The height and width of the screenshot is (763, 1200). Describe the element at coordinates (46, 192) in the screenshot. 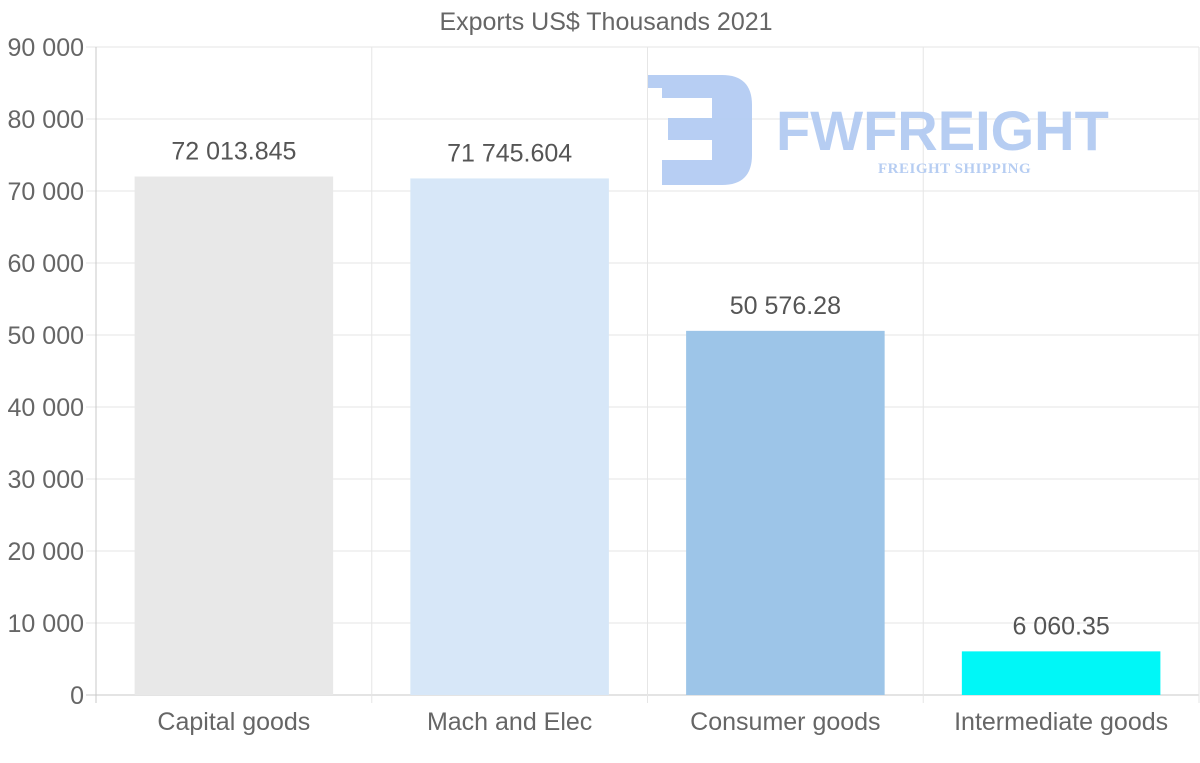

I see `y-tick-label: 70 000` at that location.